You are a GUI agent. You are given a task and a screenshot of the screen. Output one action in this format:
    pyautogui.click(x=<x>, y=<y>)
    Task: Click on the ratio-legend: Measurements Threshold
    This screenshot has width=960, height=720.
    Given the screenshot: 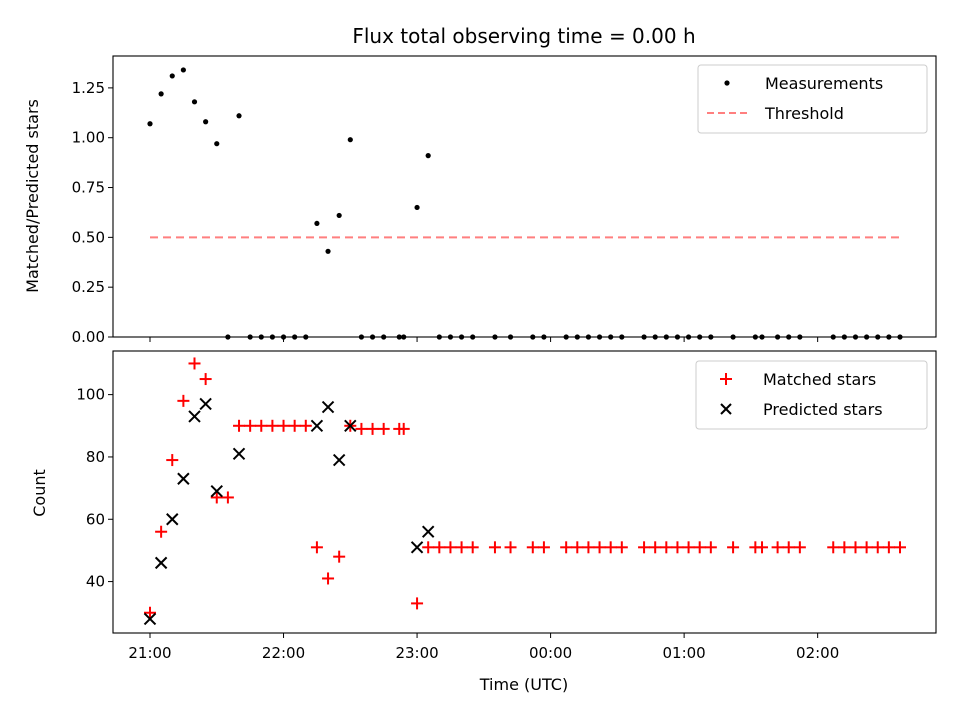 What is the action you would take?
    pyautogui.click(x=812, y=99)
    